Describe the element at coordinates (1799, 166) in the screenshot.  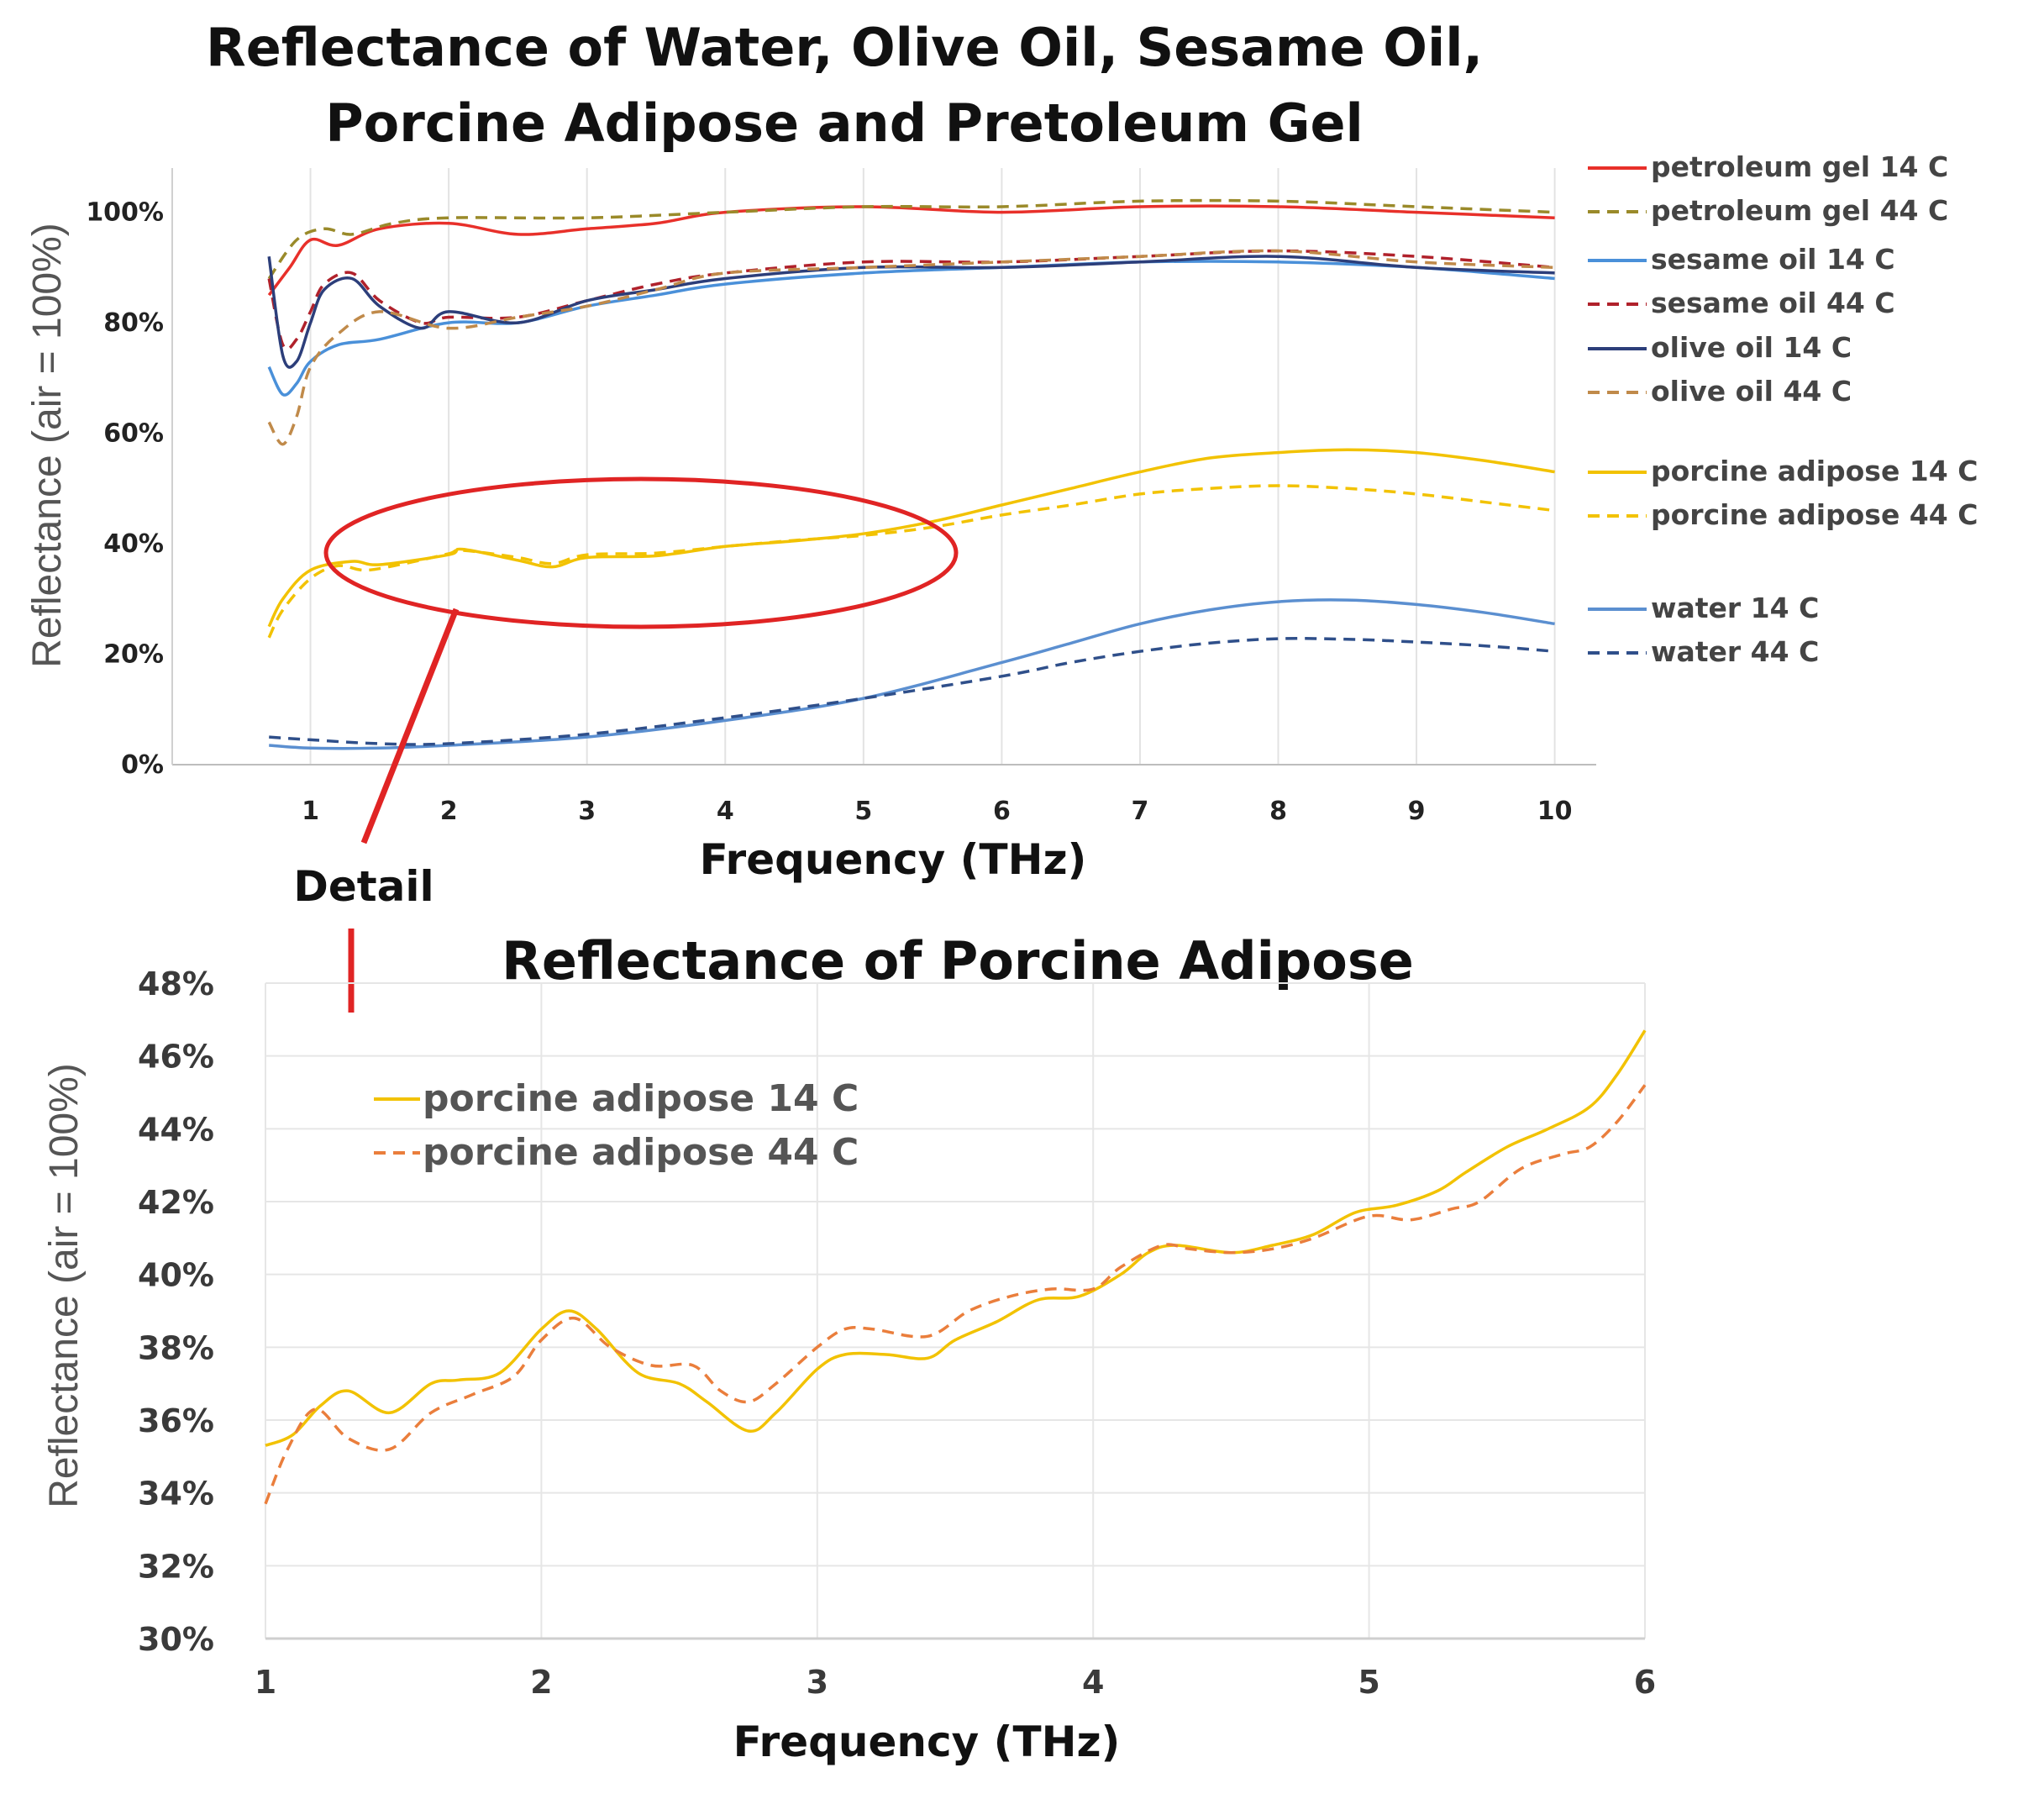
I see `legend-label-petroleum-gel-14-c: petroleum gel 14 C` at that location.